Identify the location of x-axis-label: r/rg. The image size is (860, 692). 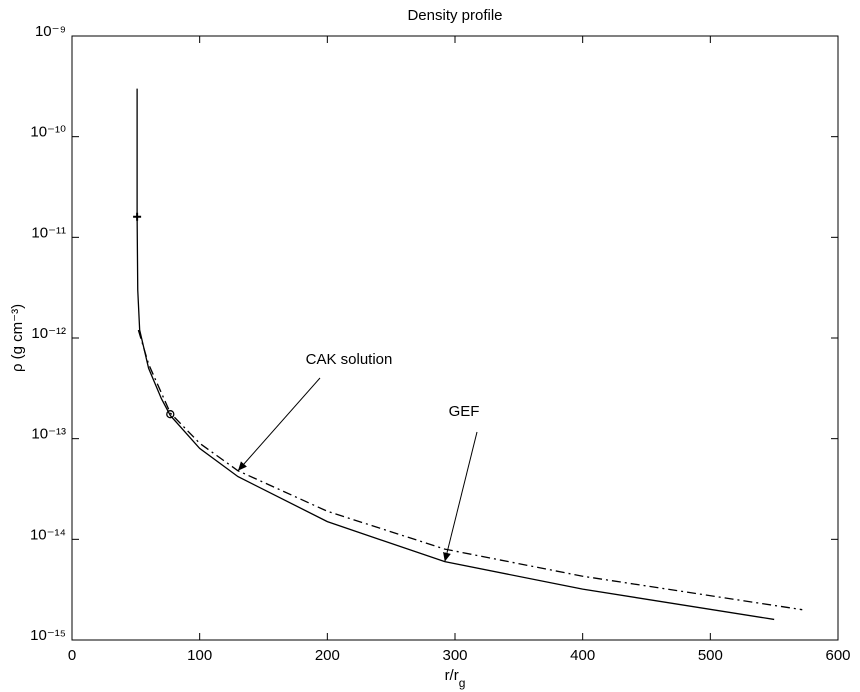
(455, 678).